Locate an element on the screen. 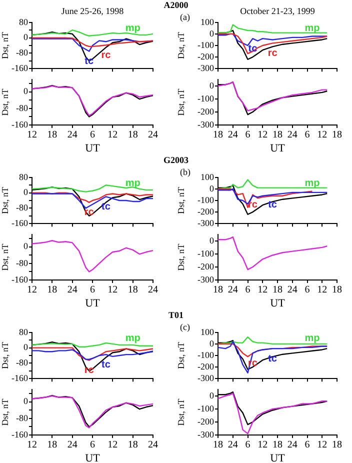 Image resolution: width=352 pixels, height=463 pixels. series-label: rc is located at coordinates (106, 55).